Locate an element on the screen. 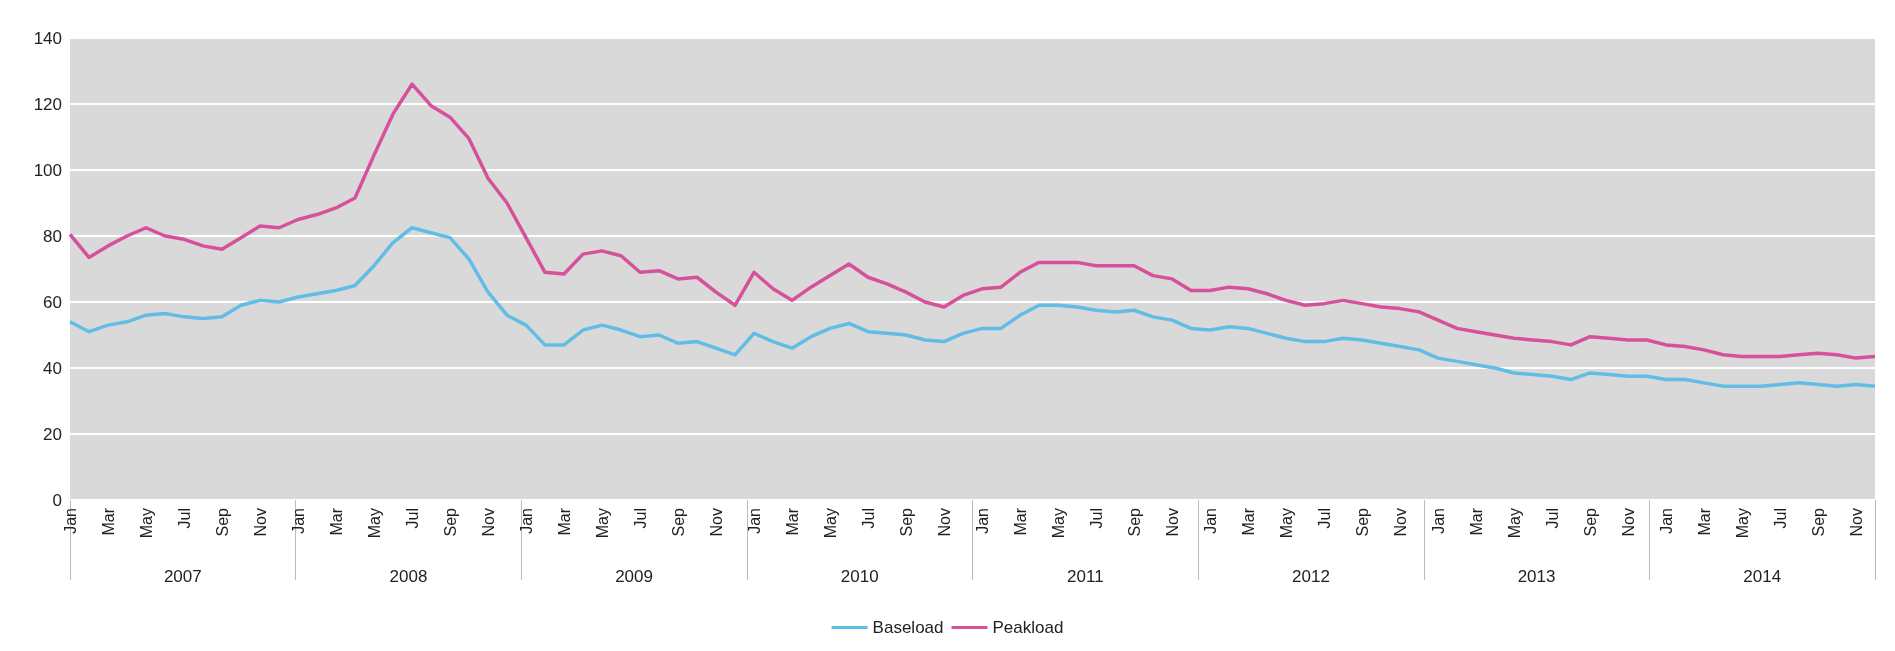 The width and height of the screenshot is (1895, 651). y-tick-label: 100 is located at coordinates (47, 170).